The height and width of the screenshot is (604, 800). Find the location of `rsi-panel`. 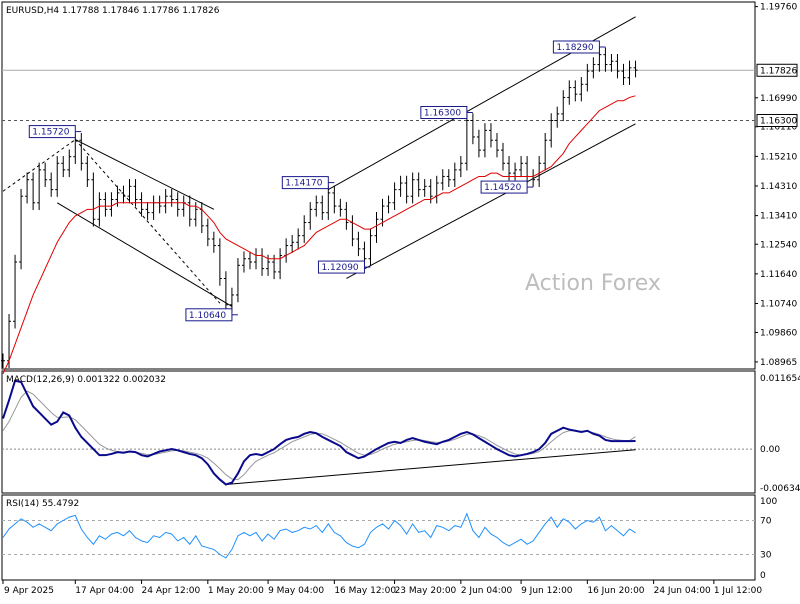

rsi-panel is located at coordinates (378, 537).